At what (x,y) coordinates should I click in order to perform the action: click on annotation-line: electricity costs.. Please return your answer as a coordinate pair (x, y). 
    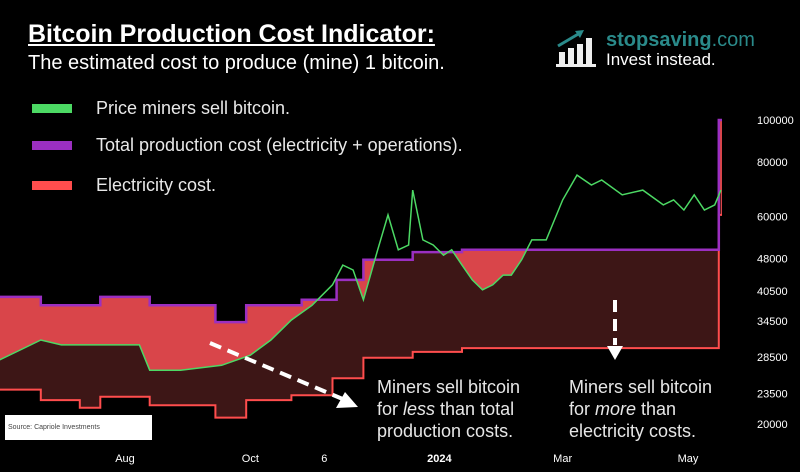
    Looking at the image, I should click on (633, 431).